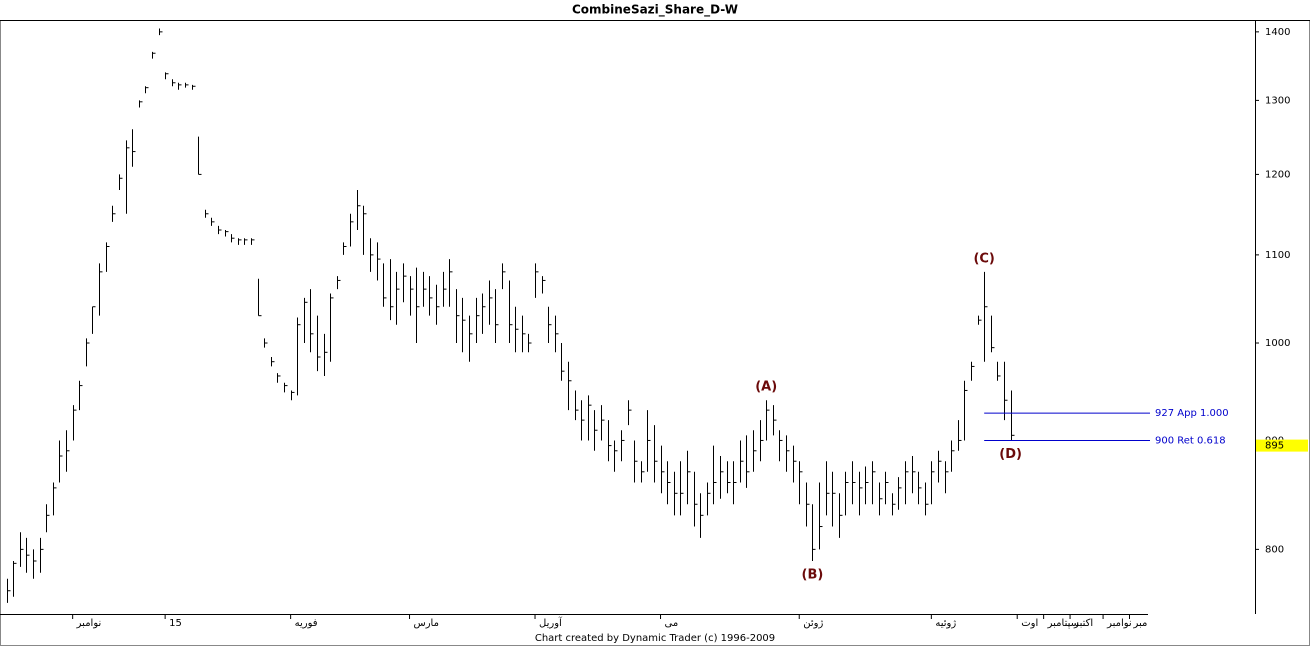 This screenshot has width=1310, height=646. Describe the element at coordinates (1277, 174) in the screenshot. I see `y-tick-label: 1200` at that location.